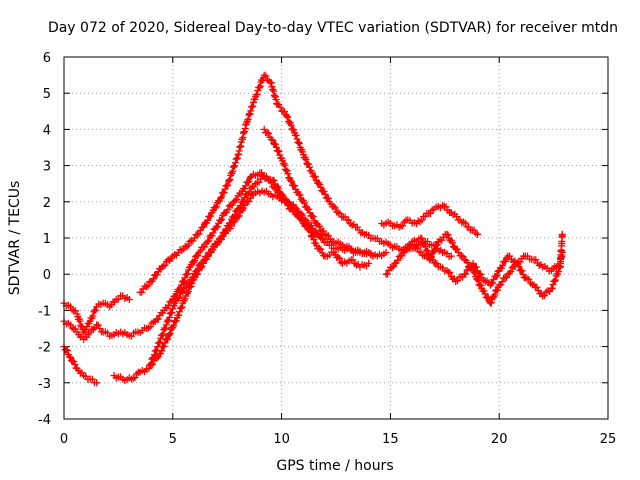  I want to click on y-tick-label: 1, so click(47, 239).